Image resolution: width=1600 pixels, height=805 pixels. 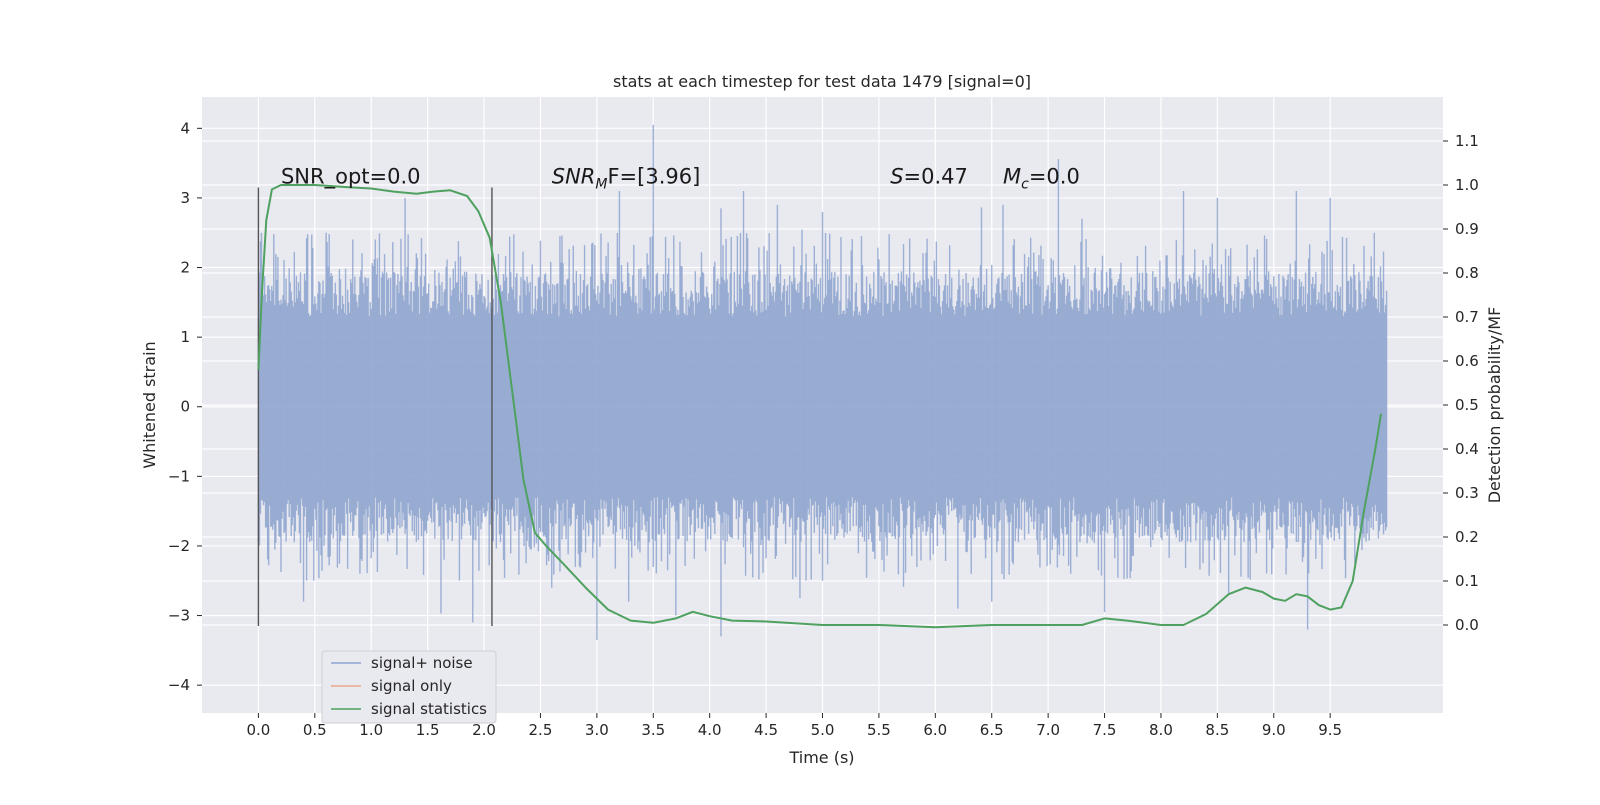 I want to click on annotation-rest: =0.0, so click(x=1054, y=176).